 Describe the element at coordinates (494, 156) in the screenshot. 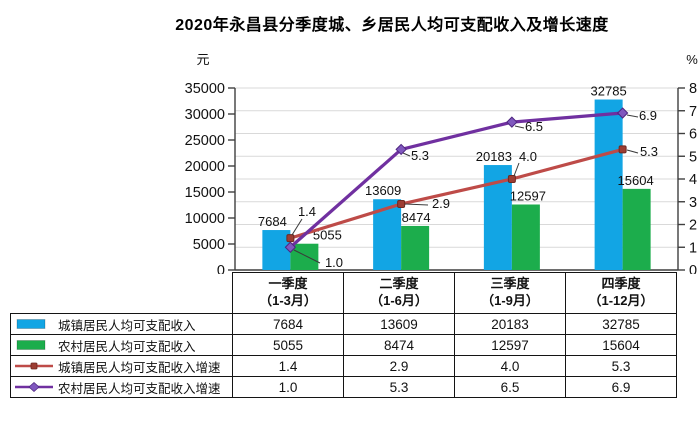

I see `bar-value-label: 20183` at that location.